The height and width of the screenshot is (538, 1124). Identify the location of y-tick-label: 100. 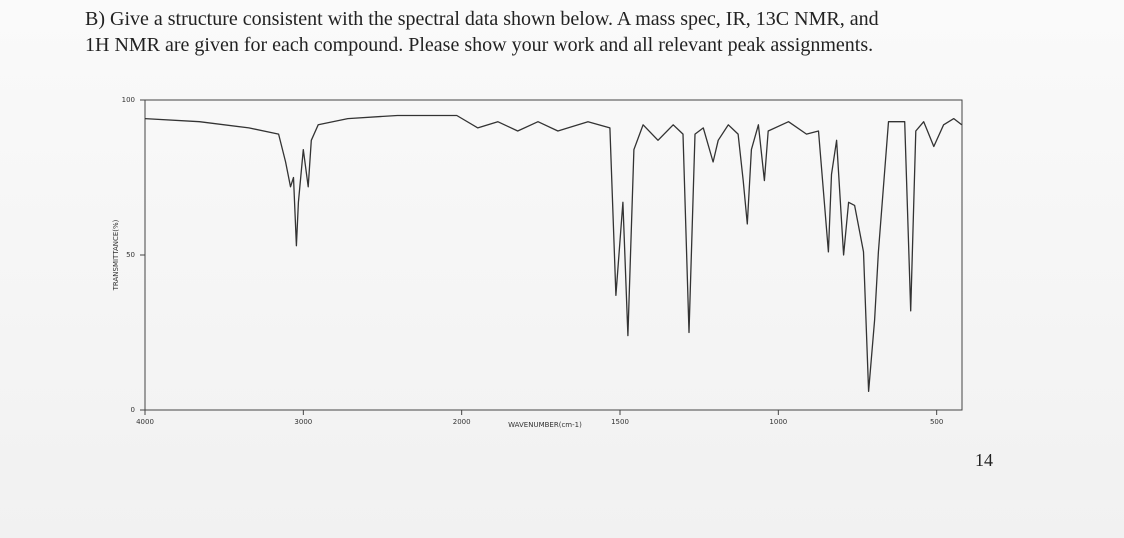
(128, 100).